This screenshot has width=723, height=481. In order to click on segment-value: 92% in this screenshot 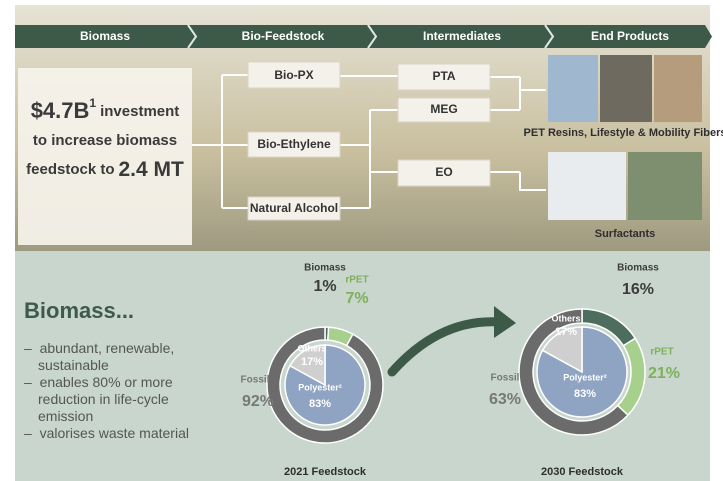, I will do `click(258, 401)`.